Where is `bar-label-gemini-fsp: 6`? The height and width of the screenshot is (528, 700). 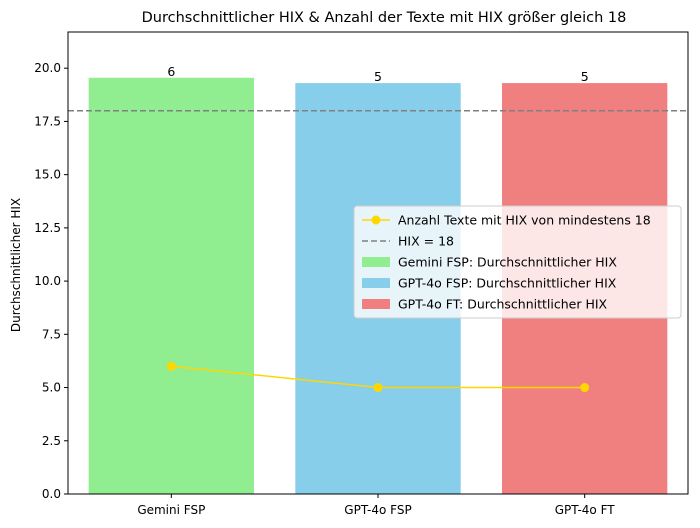 bar-label-gemini-fsp: 6 is located at coordinates (171, 71).